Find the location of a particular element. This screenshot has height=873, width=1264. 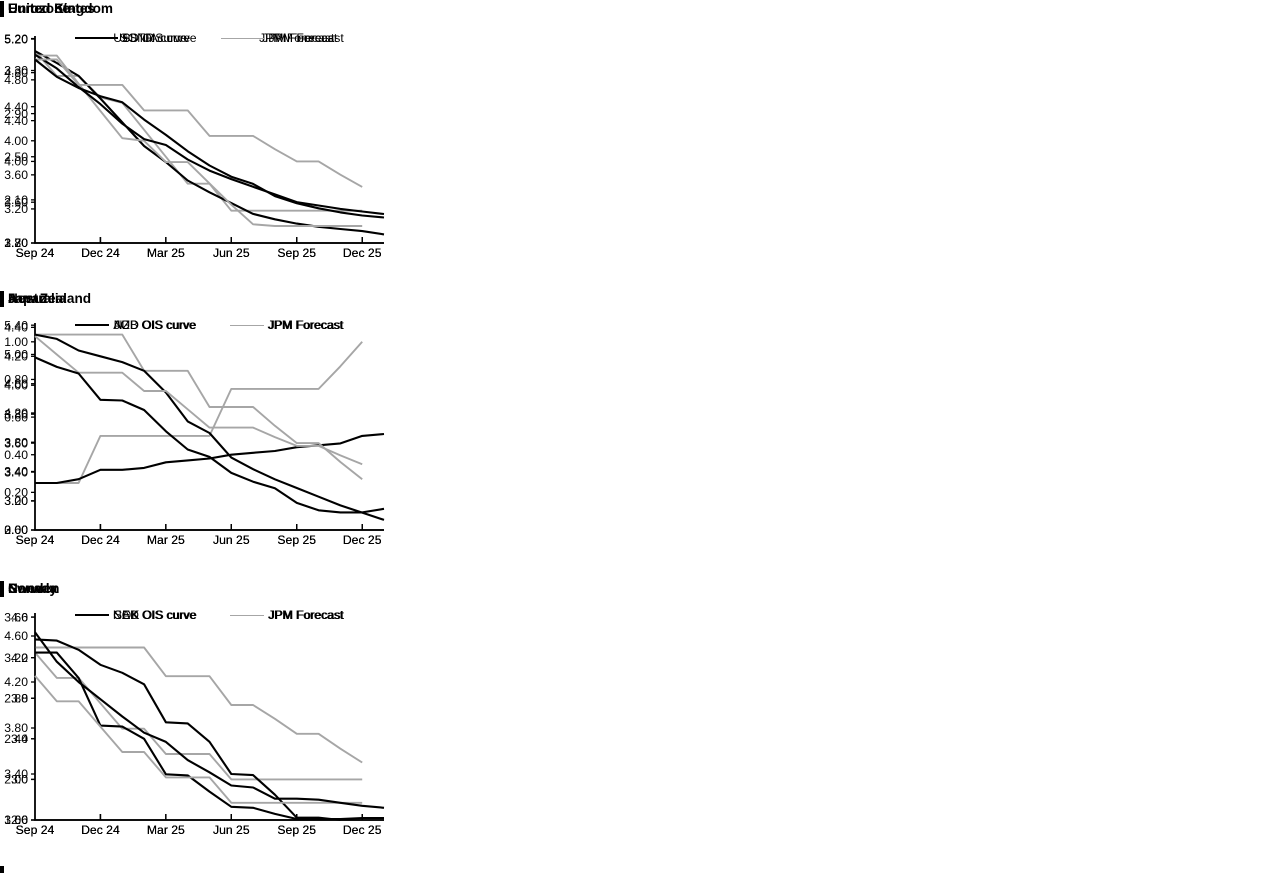

svg-text: 4.20 is located at coordinates (16, 413).